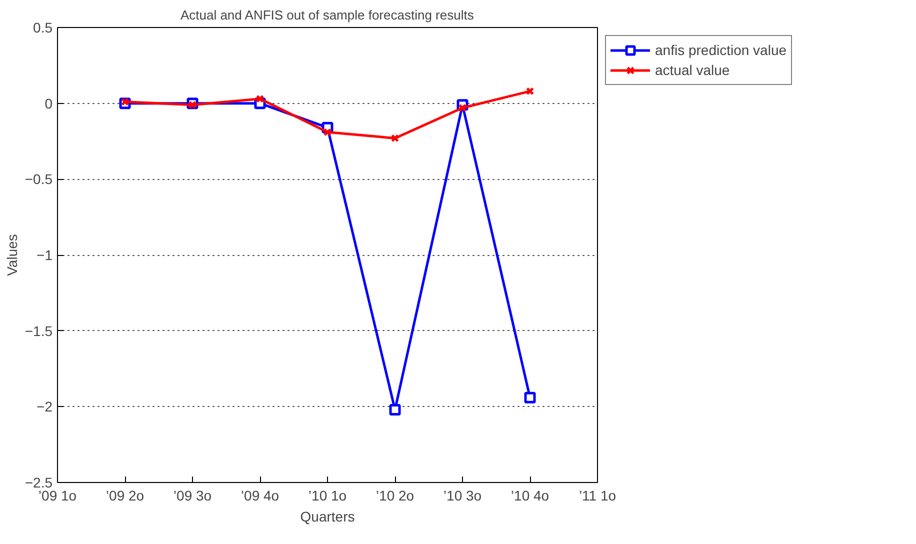  Describe the element at coordinates (327, 496) in the screenshot. I see `x-tick-label: ’10 1o` at that location.